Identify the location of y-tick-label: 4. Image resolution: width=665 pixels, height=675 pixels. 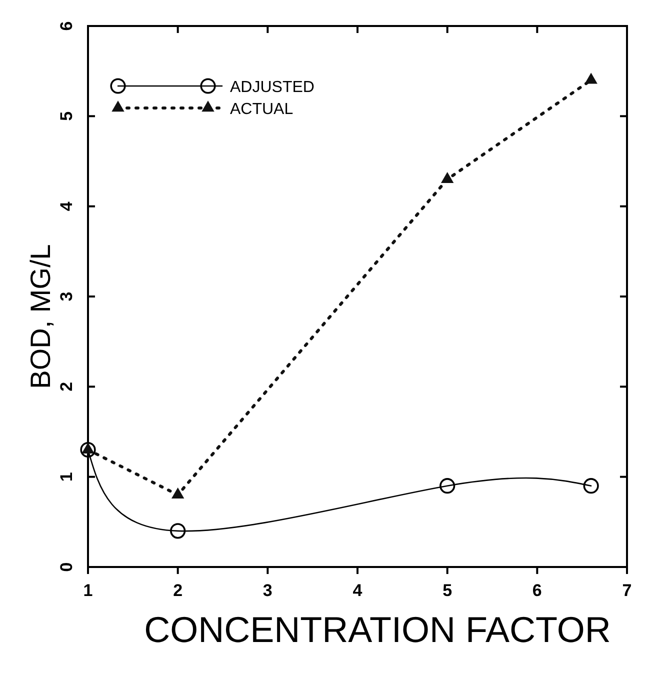
(66, 206).